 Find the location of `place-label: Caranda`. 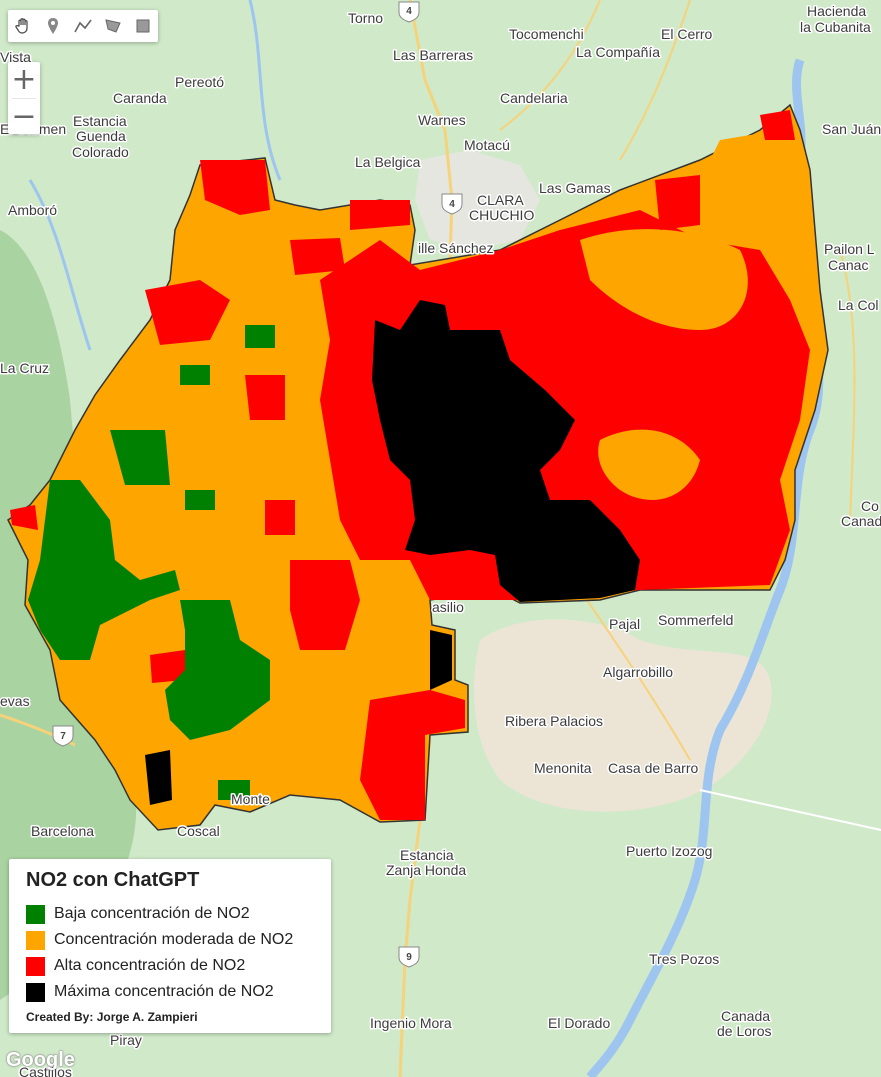

place-label: Caranda is located at coordinates (140, 98).